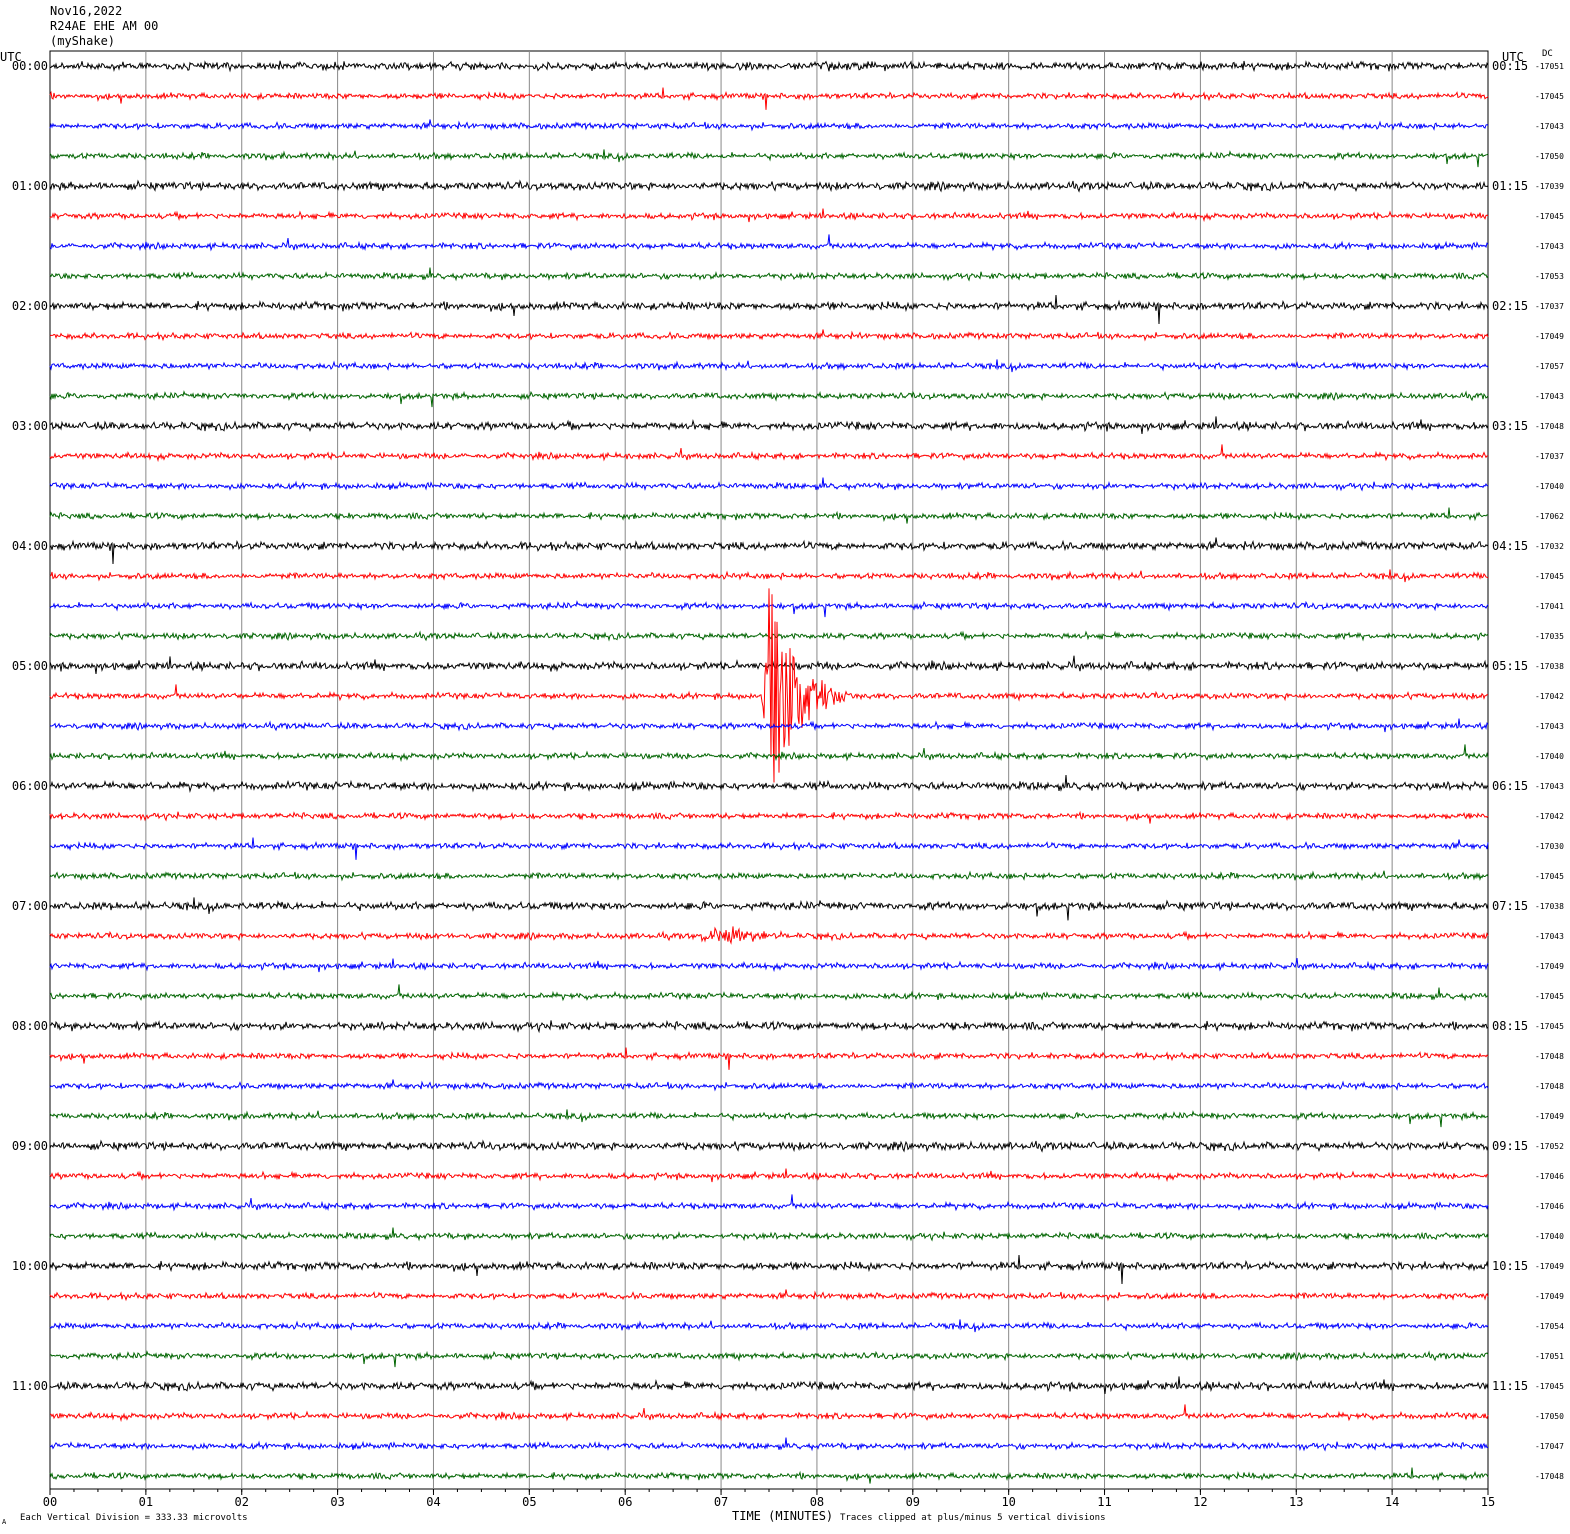 The image size is (1570, 1534). Describe the element at coordinates (1510, 1386) in the screenshot. I see `right-hour-label: 11:15` at that location.